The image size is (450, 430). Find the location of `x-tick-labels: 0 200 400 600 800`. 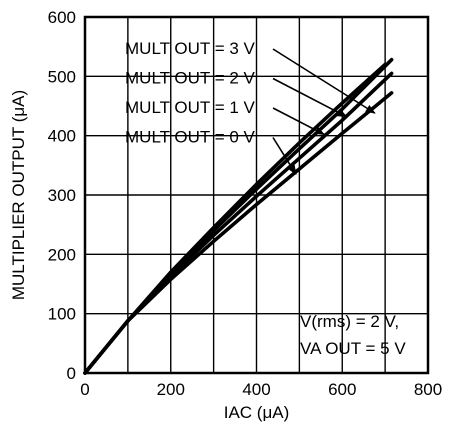

x-tick-labels: 0 200 400 600 800 is located at coordinates (261, 389).